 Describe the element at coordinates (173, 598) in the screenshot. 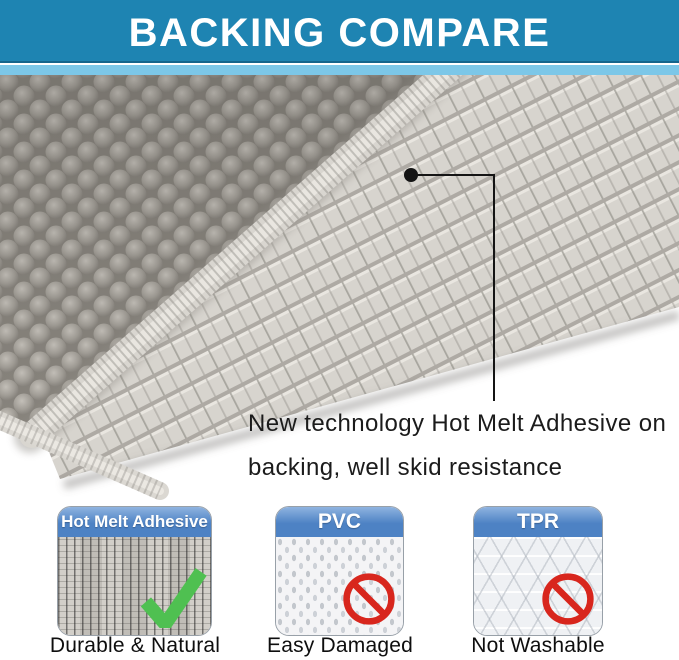

I see `checkmark-icon` at that location.